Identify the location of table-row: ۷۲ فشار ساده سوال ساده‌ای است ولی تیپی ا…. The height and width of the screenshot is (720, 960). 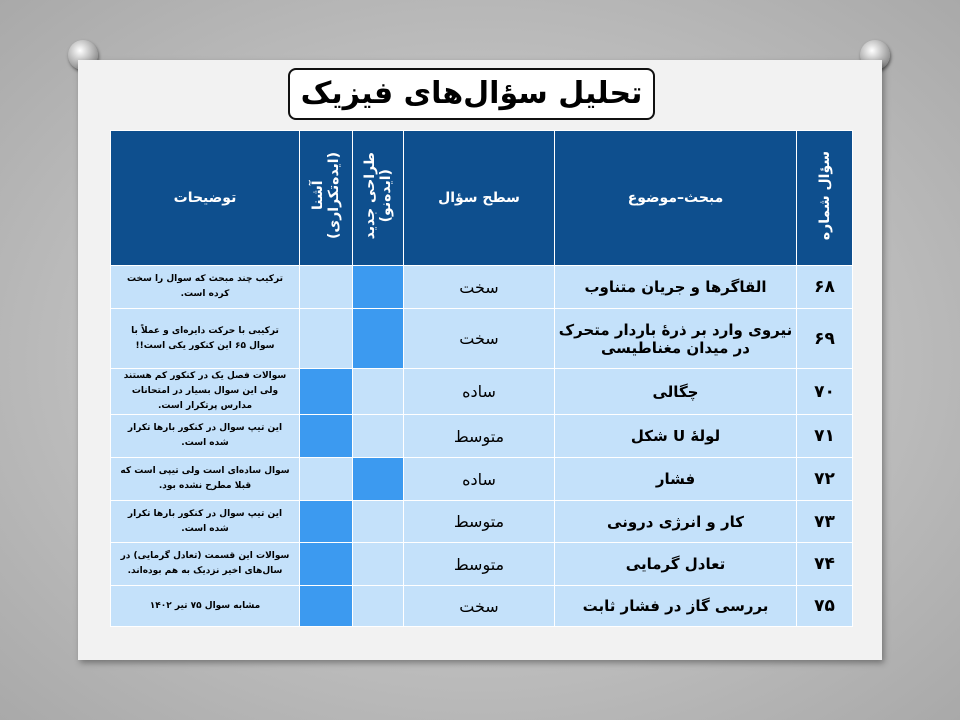
(481, 479).